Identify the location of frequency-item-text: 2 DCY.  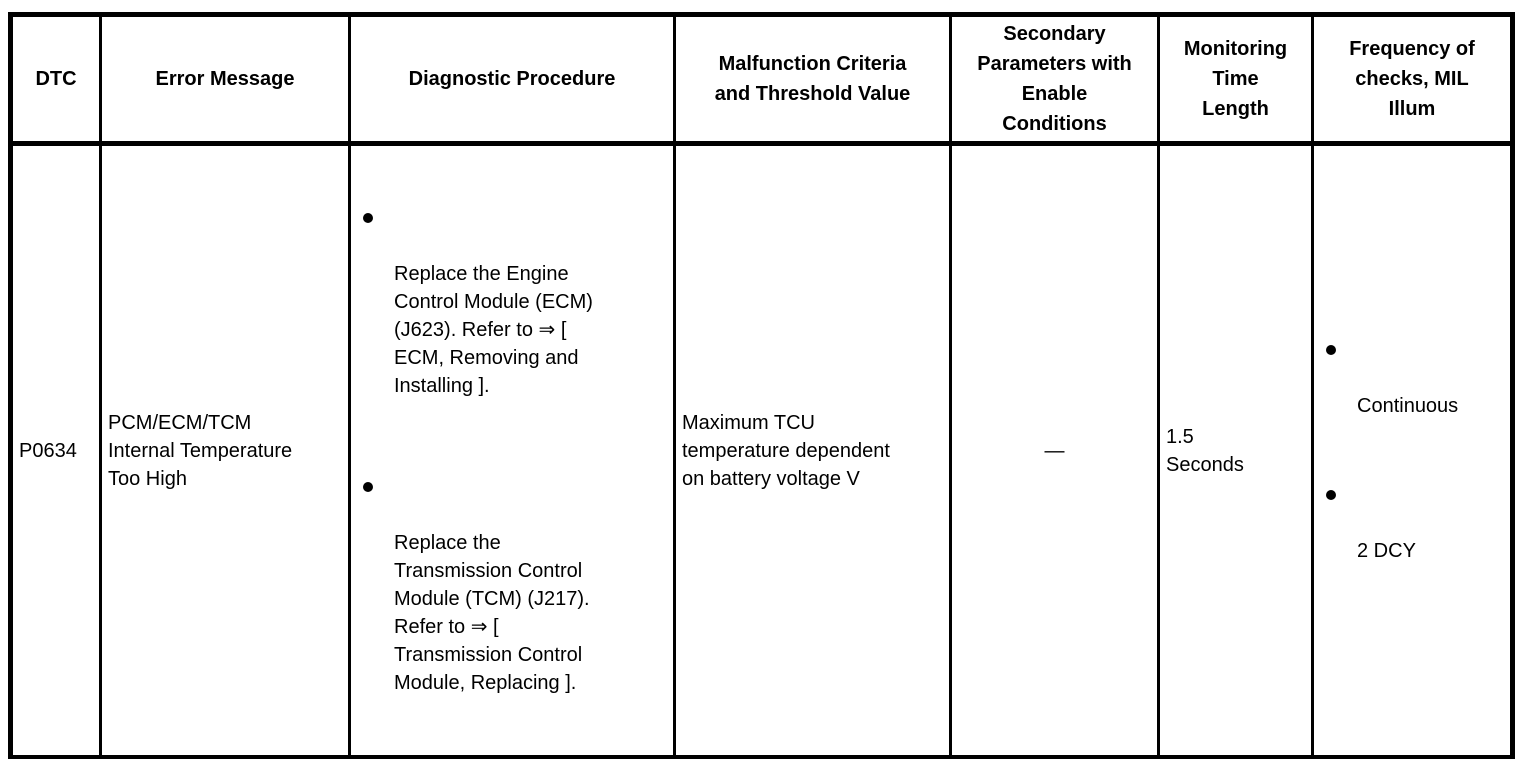
(1386, 551).